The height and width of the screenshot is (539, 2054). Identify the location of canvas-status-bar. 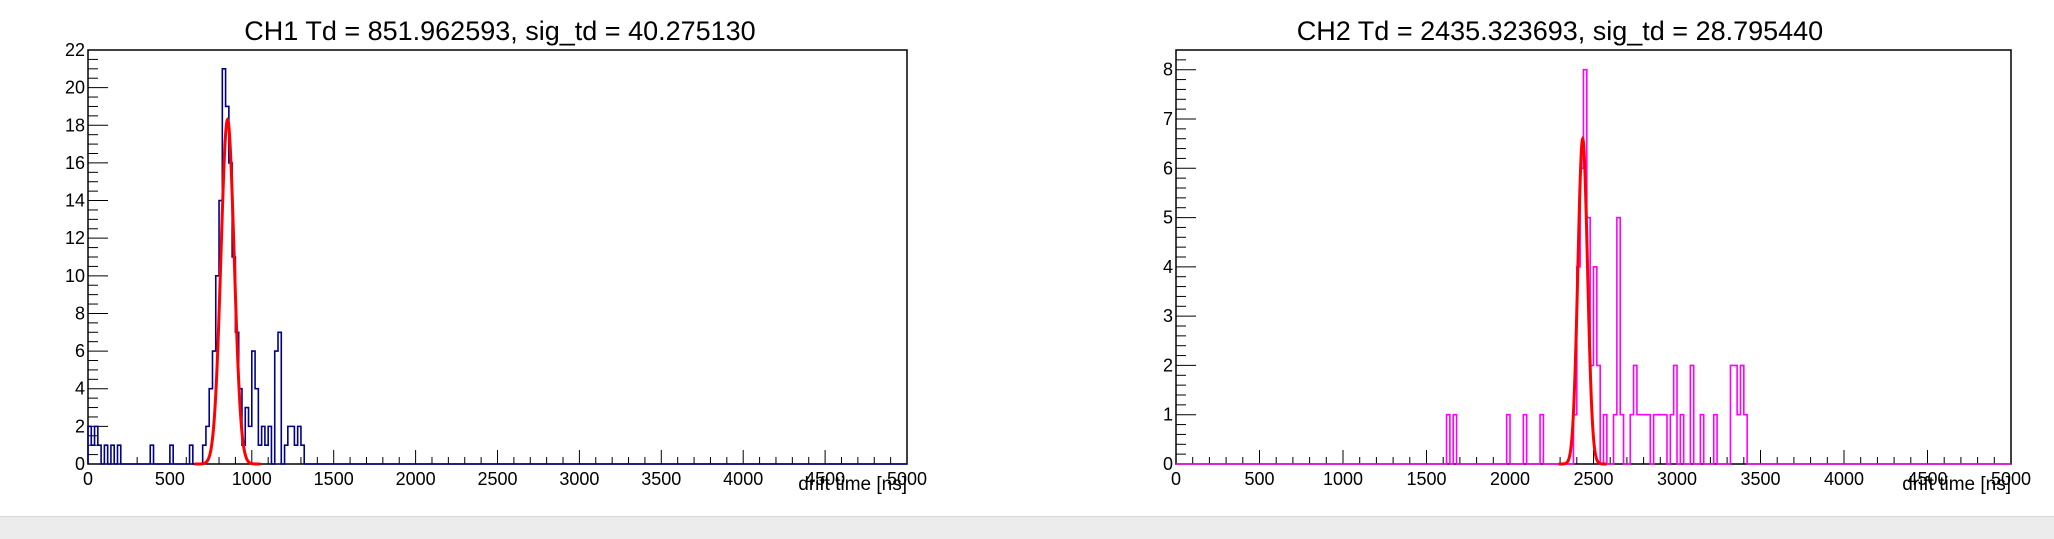
(1027, 527).